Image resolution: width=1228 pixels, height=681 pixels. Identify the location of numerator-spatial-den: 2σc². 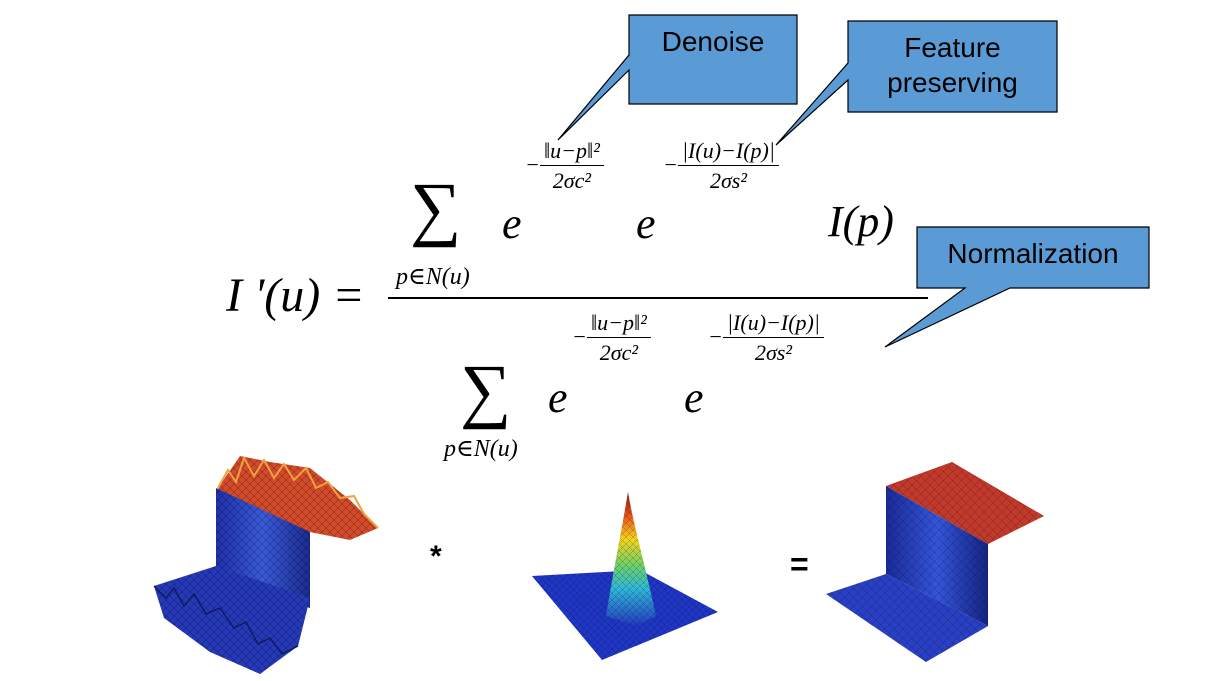
(571, 180).